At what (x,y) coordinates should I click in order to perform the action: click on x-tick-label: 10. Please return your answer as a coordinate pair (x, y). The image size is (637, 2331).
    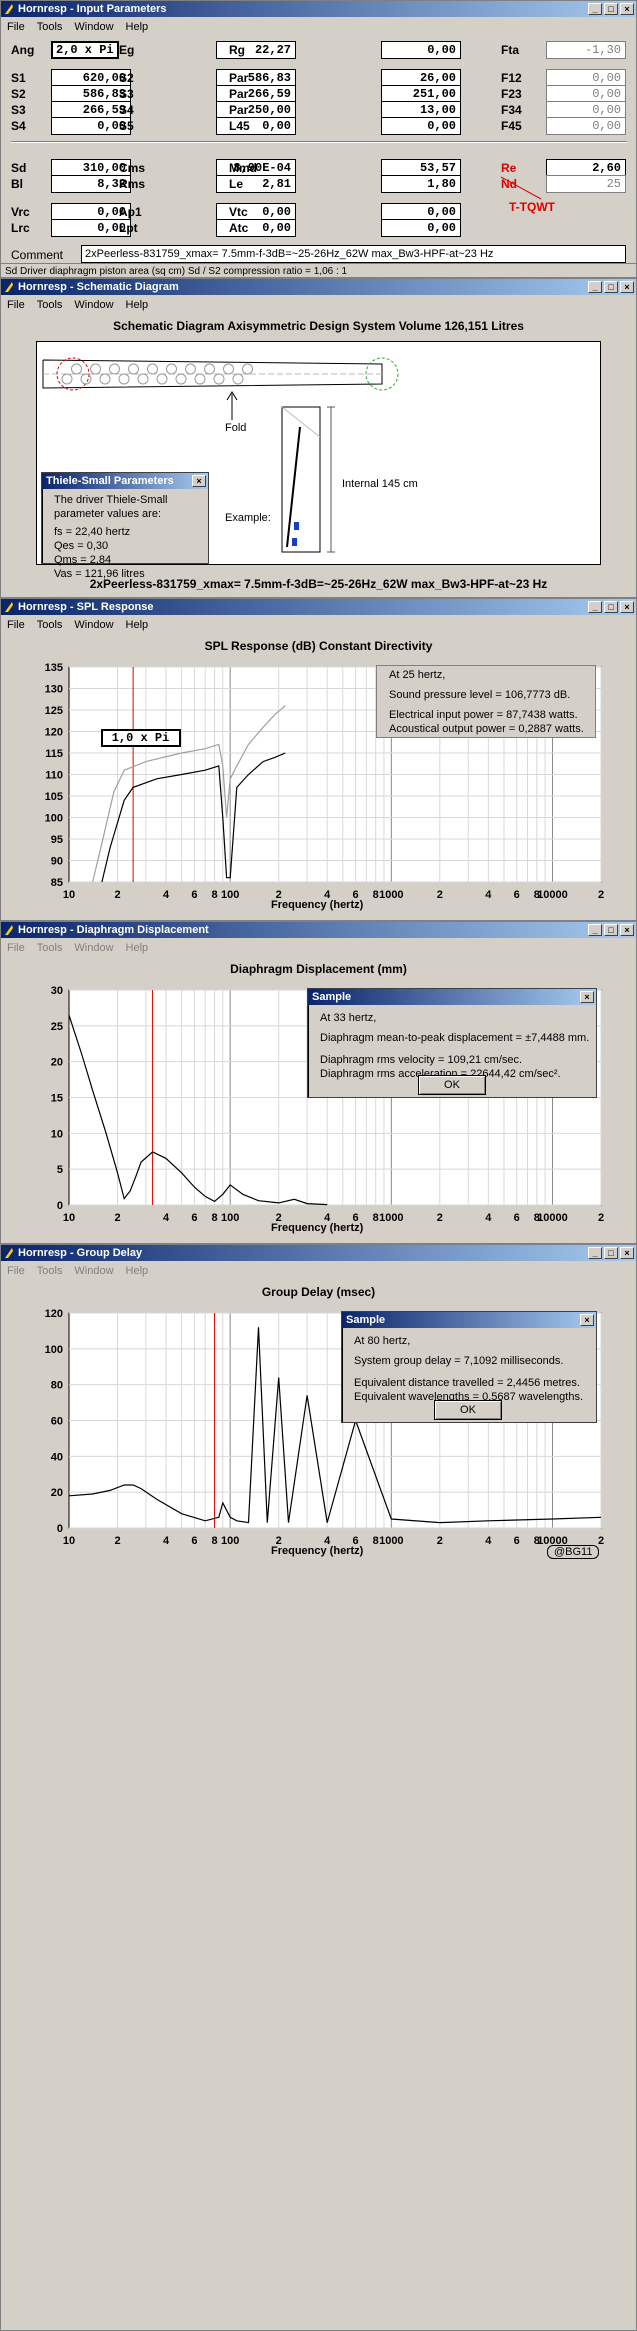
    Looking at the image, I should click on (69, 1218).